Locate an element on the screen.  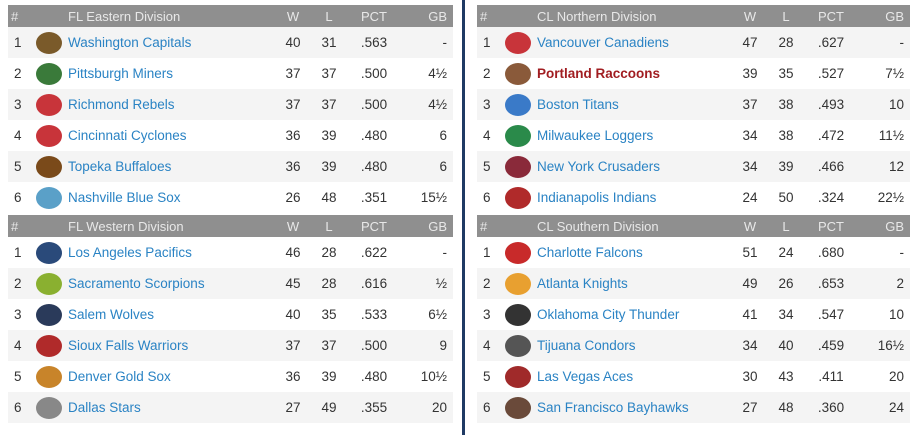
team-gb: 12 is located at coordinates (896, 166).